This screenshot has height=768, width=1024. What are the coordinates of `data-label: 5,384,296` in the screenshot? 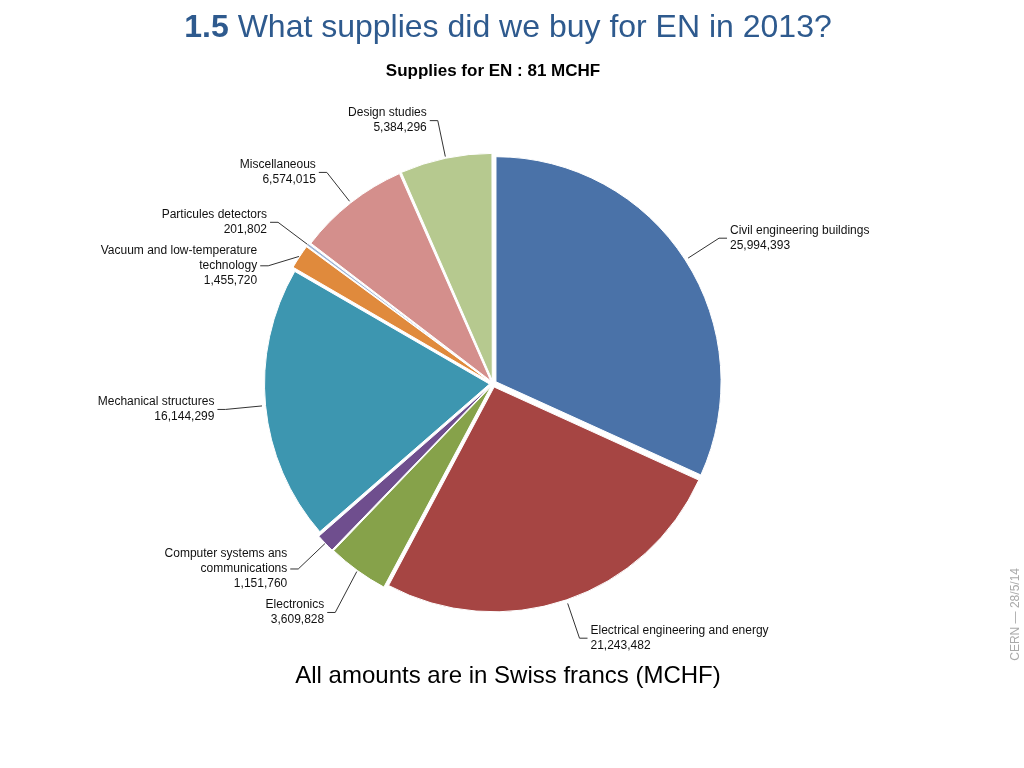 It's located at (400, 127).